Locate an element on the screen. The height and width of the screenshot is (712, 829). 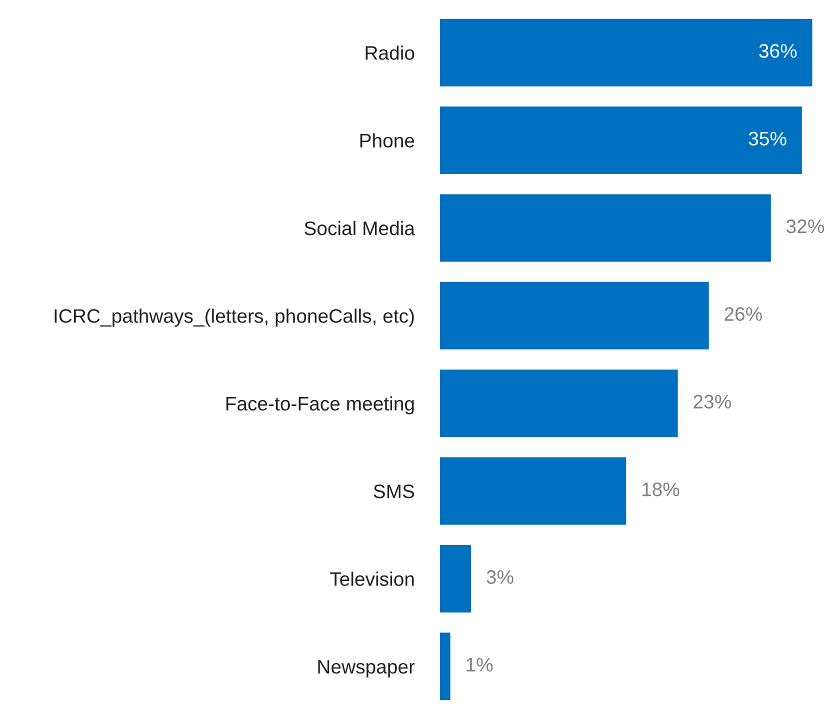
data-label: 18% is located at coordinates (661, 489).